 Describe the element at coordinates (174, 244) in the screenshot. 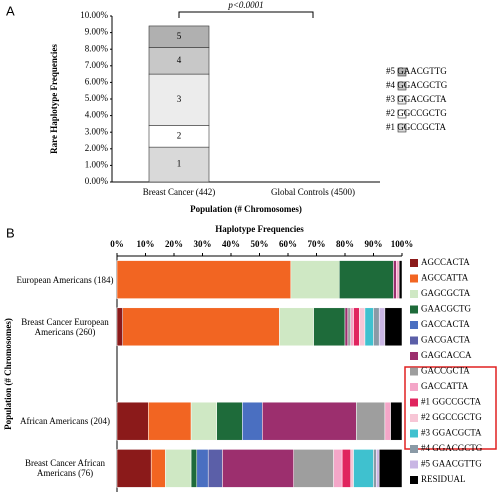

I see `x-tick-label: 20%` at that location.